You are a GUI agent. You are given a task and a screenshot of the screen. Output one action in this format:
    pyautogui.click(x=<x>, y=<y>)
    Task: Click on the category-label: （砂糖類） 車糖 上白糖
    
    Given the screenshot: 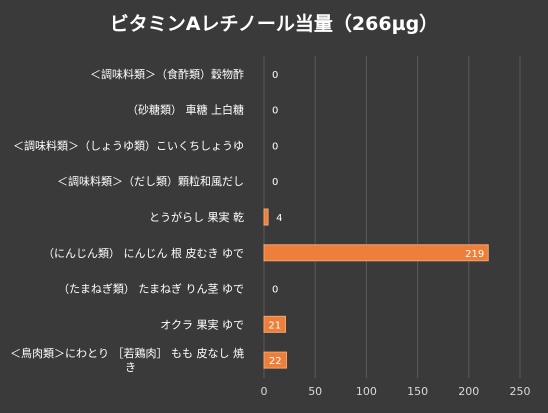 What is the action you would take?
    pyautogui.click(x=185, y=110)
    